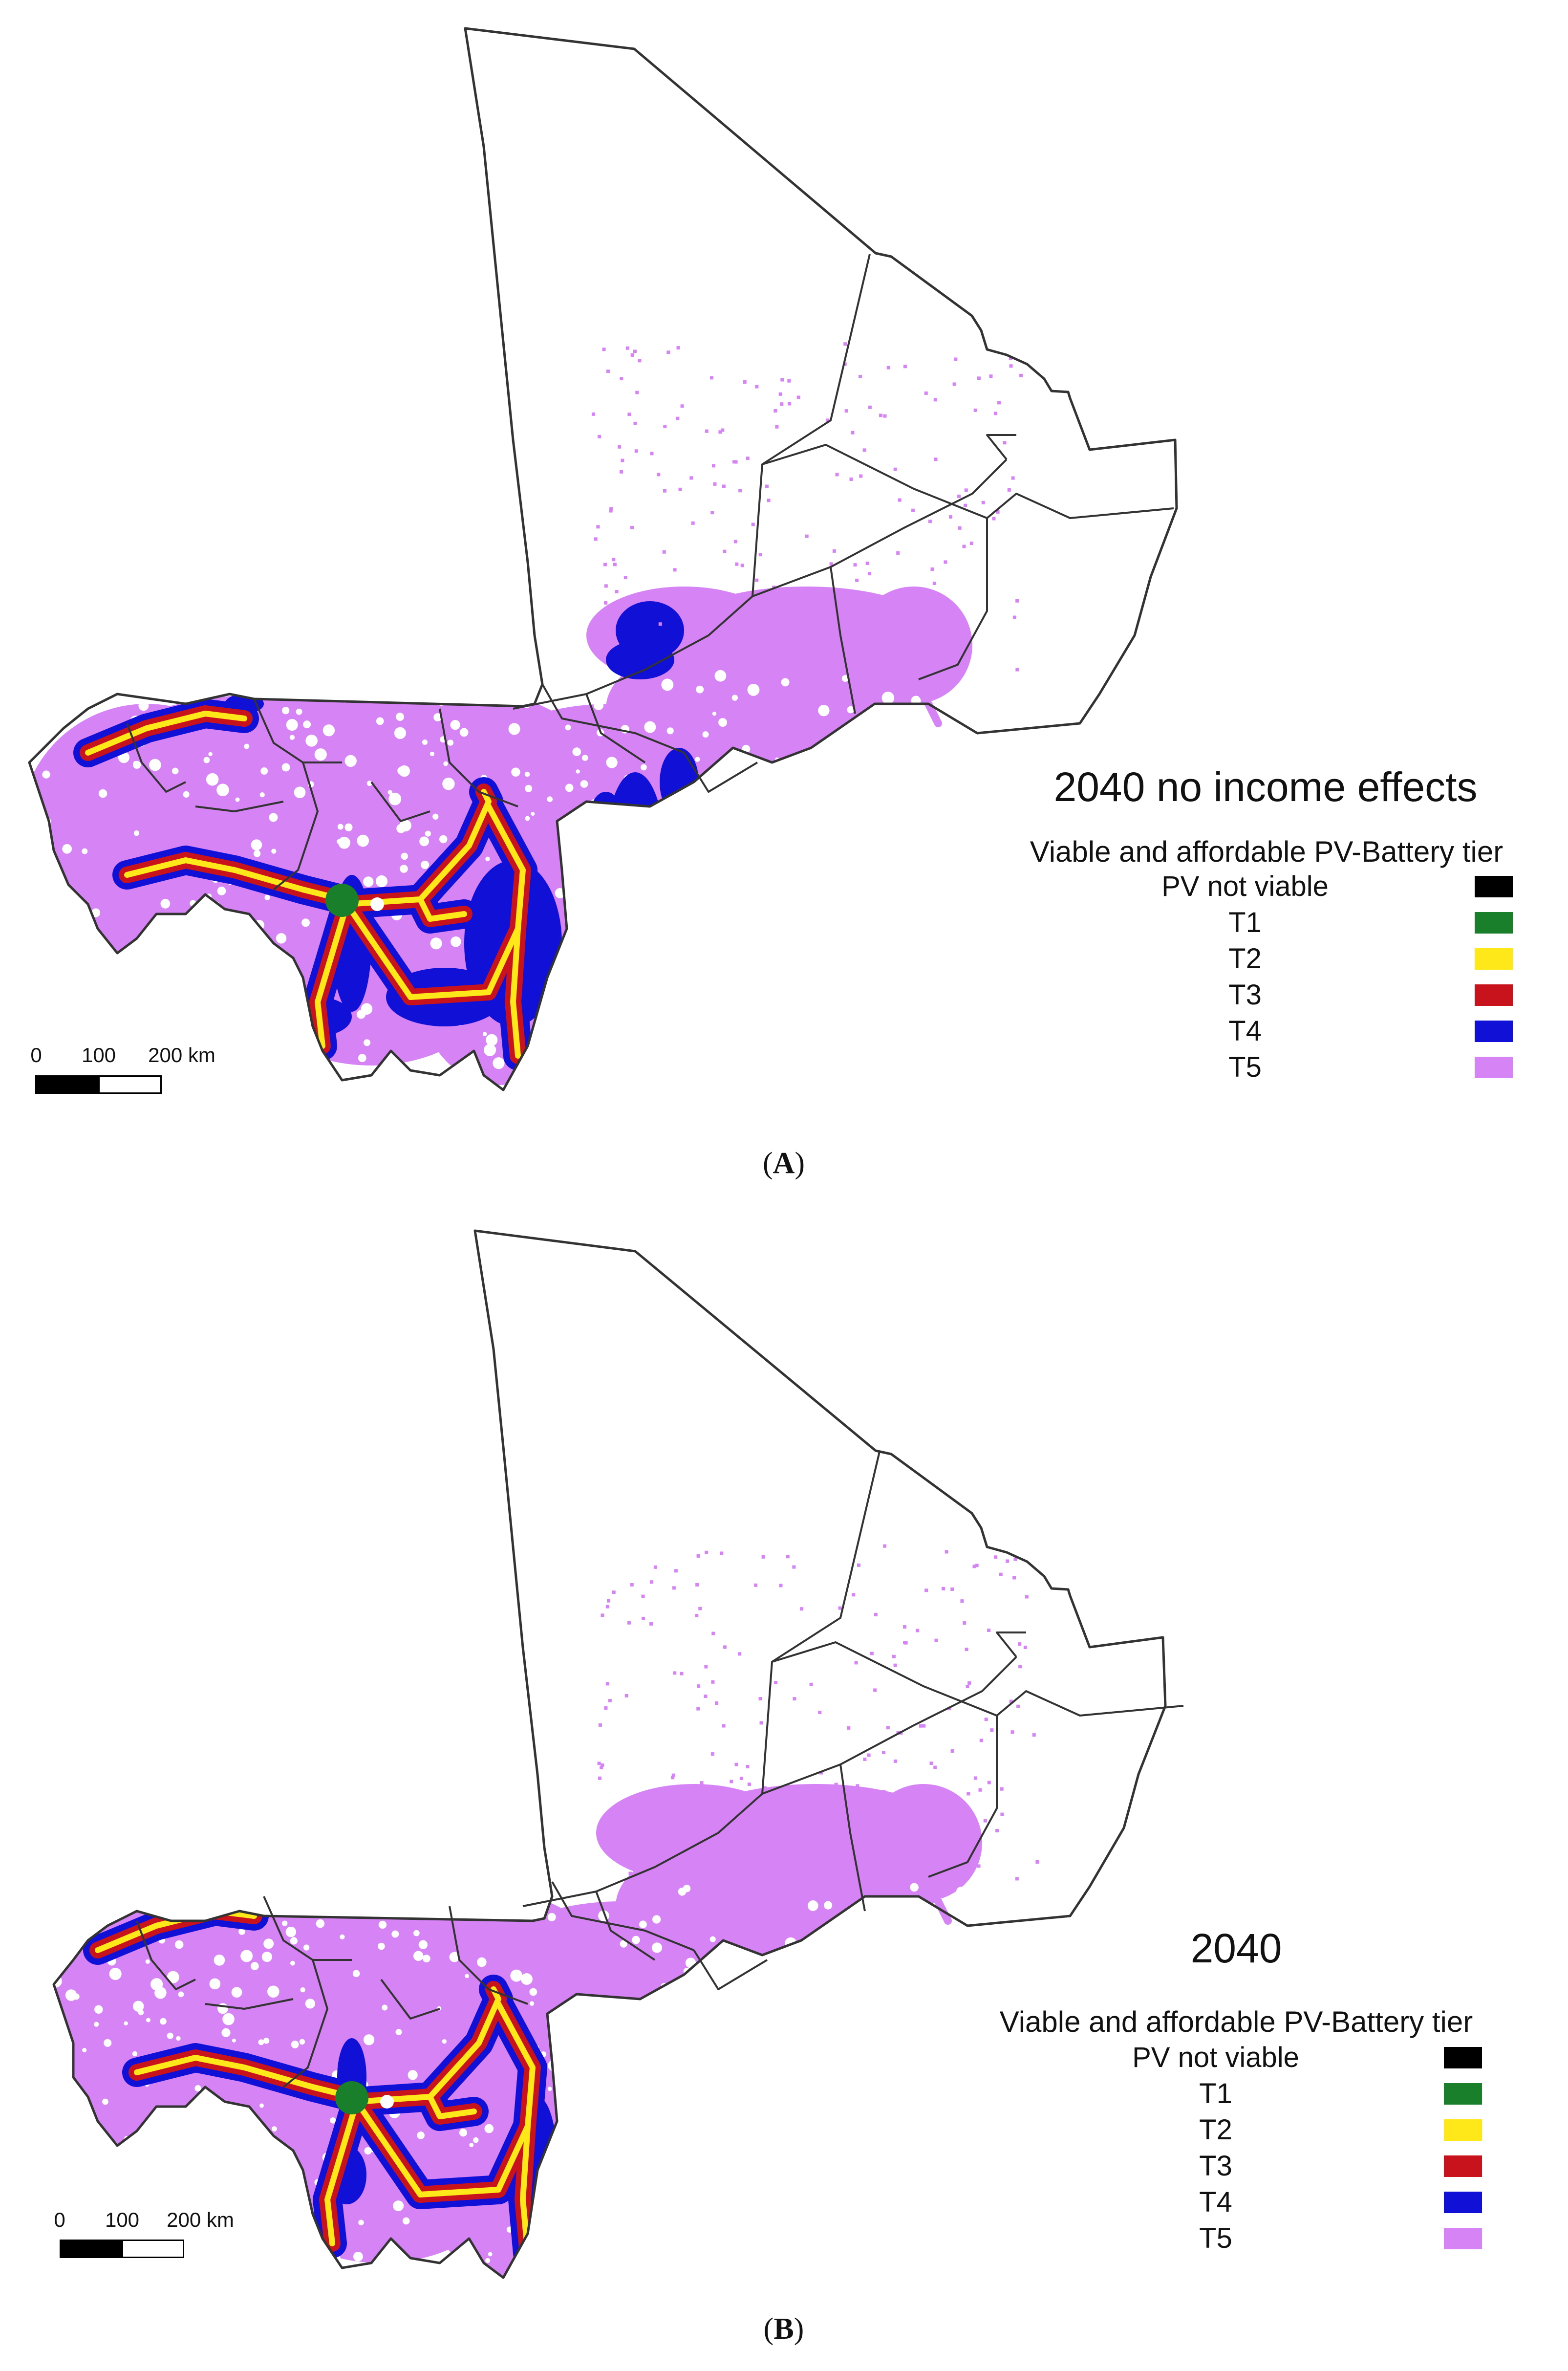  I want to click on t1-capital-zone, so click(354, 901).